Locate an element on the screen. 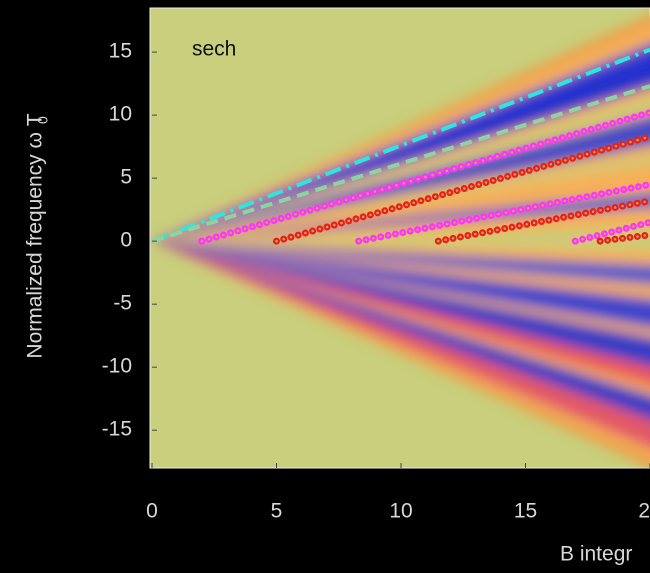  y-axis-label-subscript: 0 is located at coordinates (43, 120).